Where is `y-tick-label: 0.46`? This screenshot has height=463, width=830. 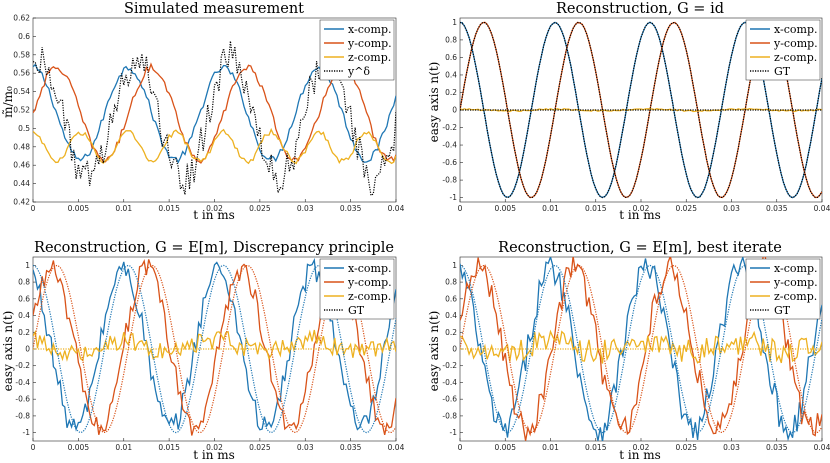 y-tick-label: 0.46 is located at coordinates (21, 165).